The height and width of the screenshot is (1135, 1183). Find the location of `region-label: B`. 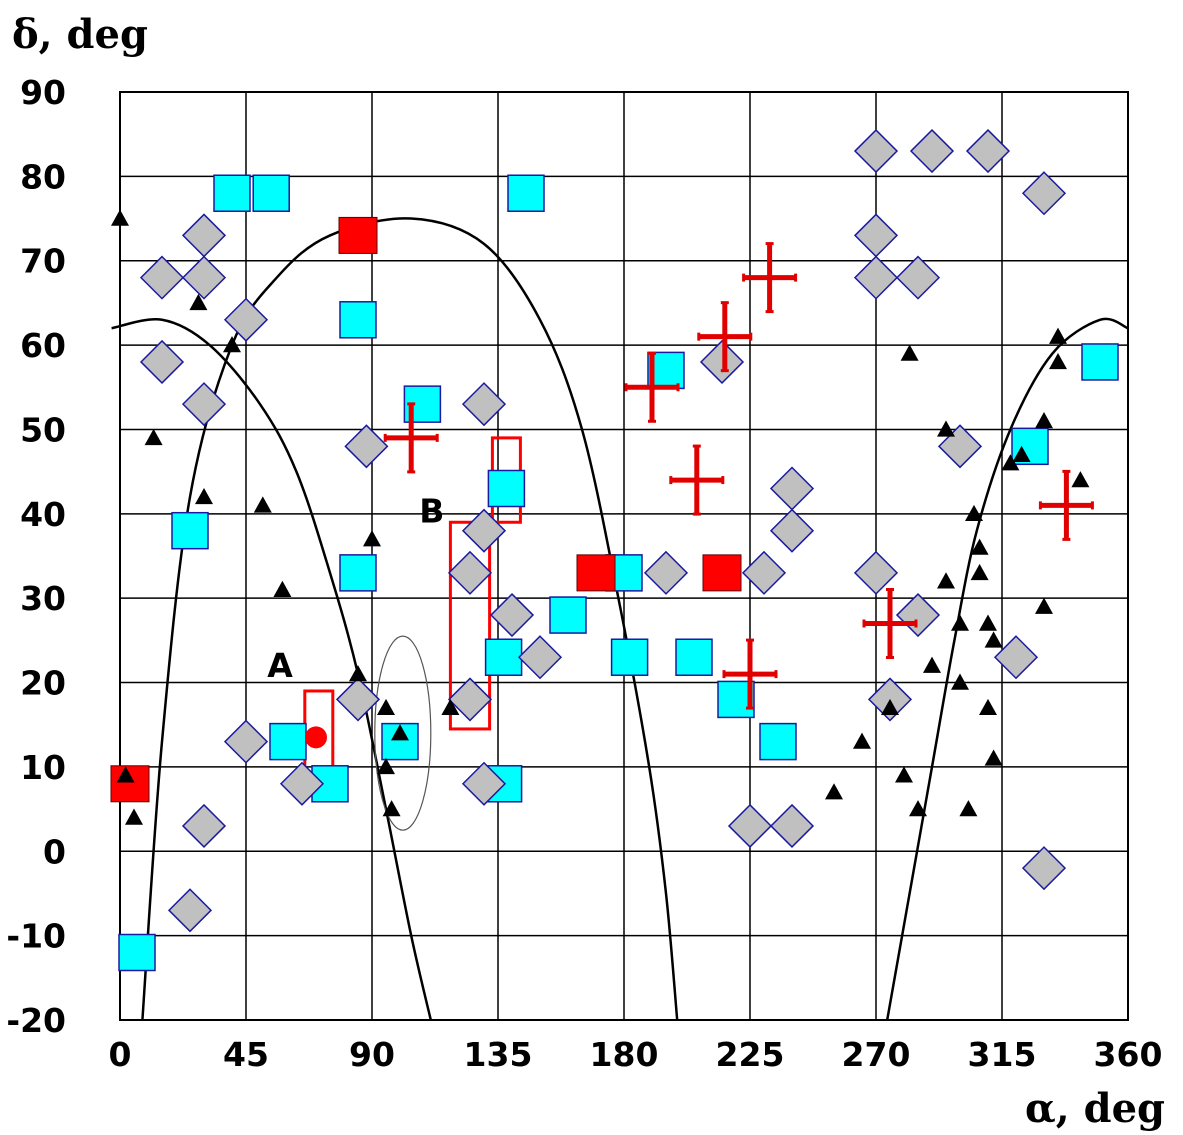

region-label: B is located at coordinates (431, 510).